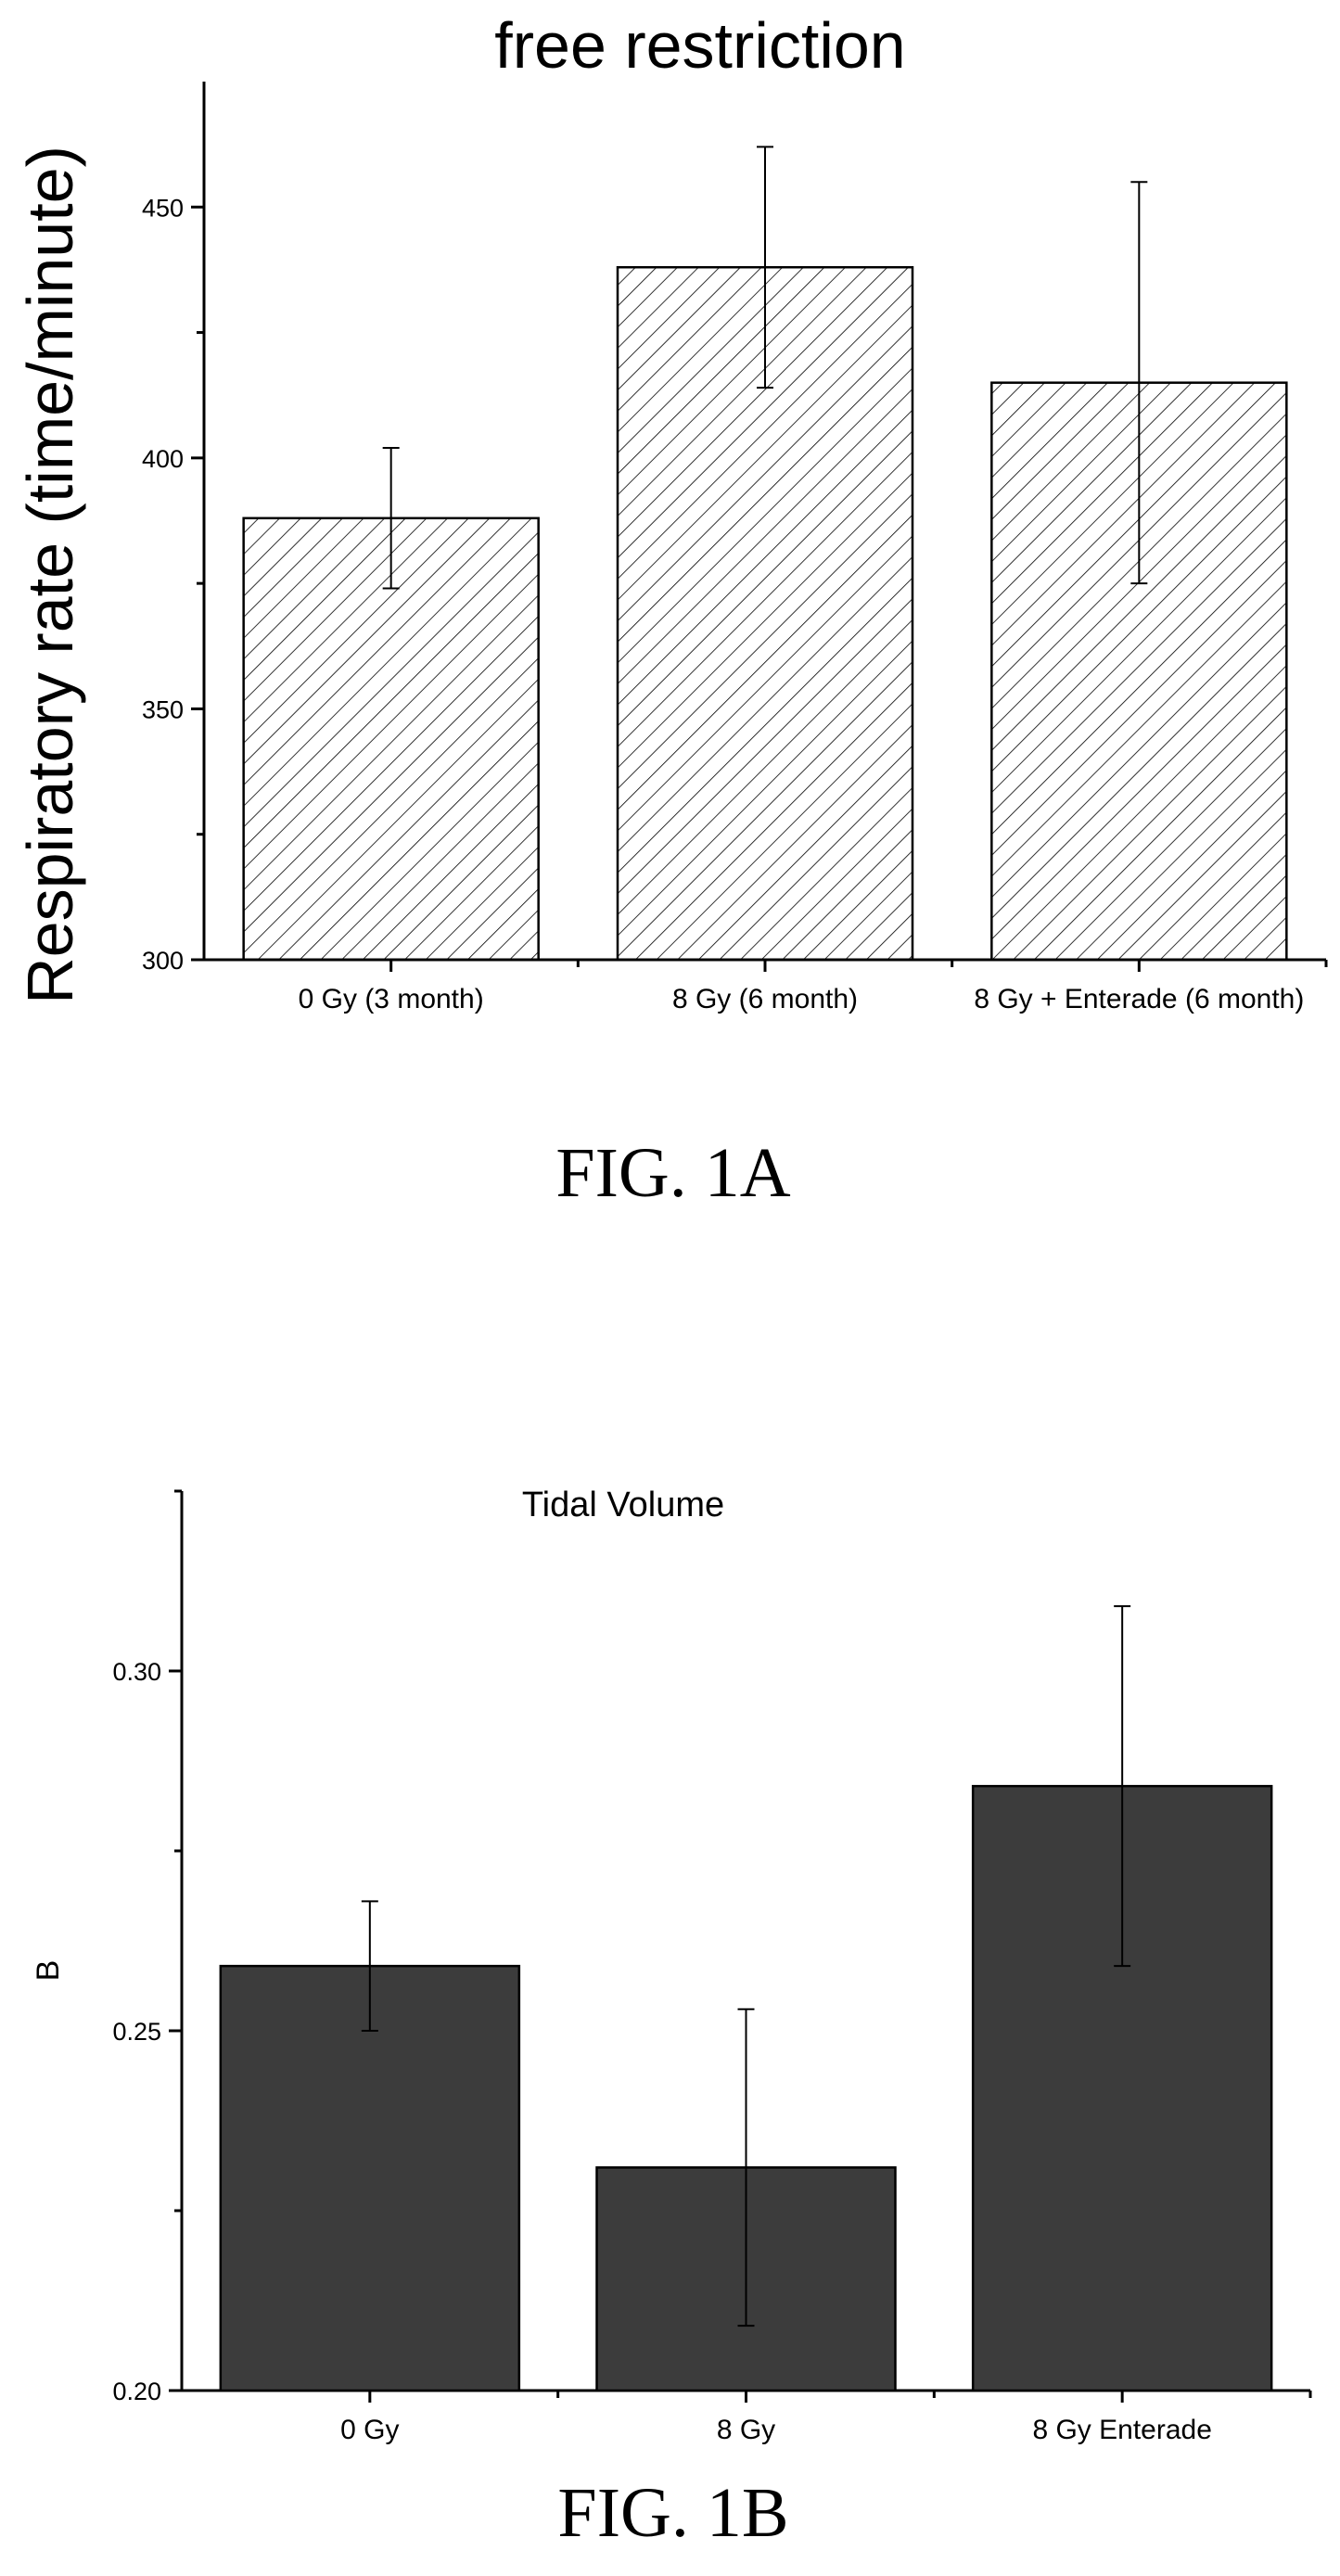 The image size is (1340, 2576). What do you see at coordinates (163, 208) in the screenshot?
I see `chartA-y-tick-label: 450` at bounding box center [163, 208].